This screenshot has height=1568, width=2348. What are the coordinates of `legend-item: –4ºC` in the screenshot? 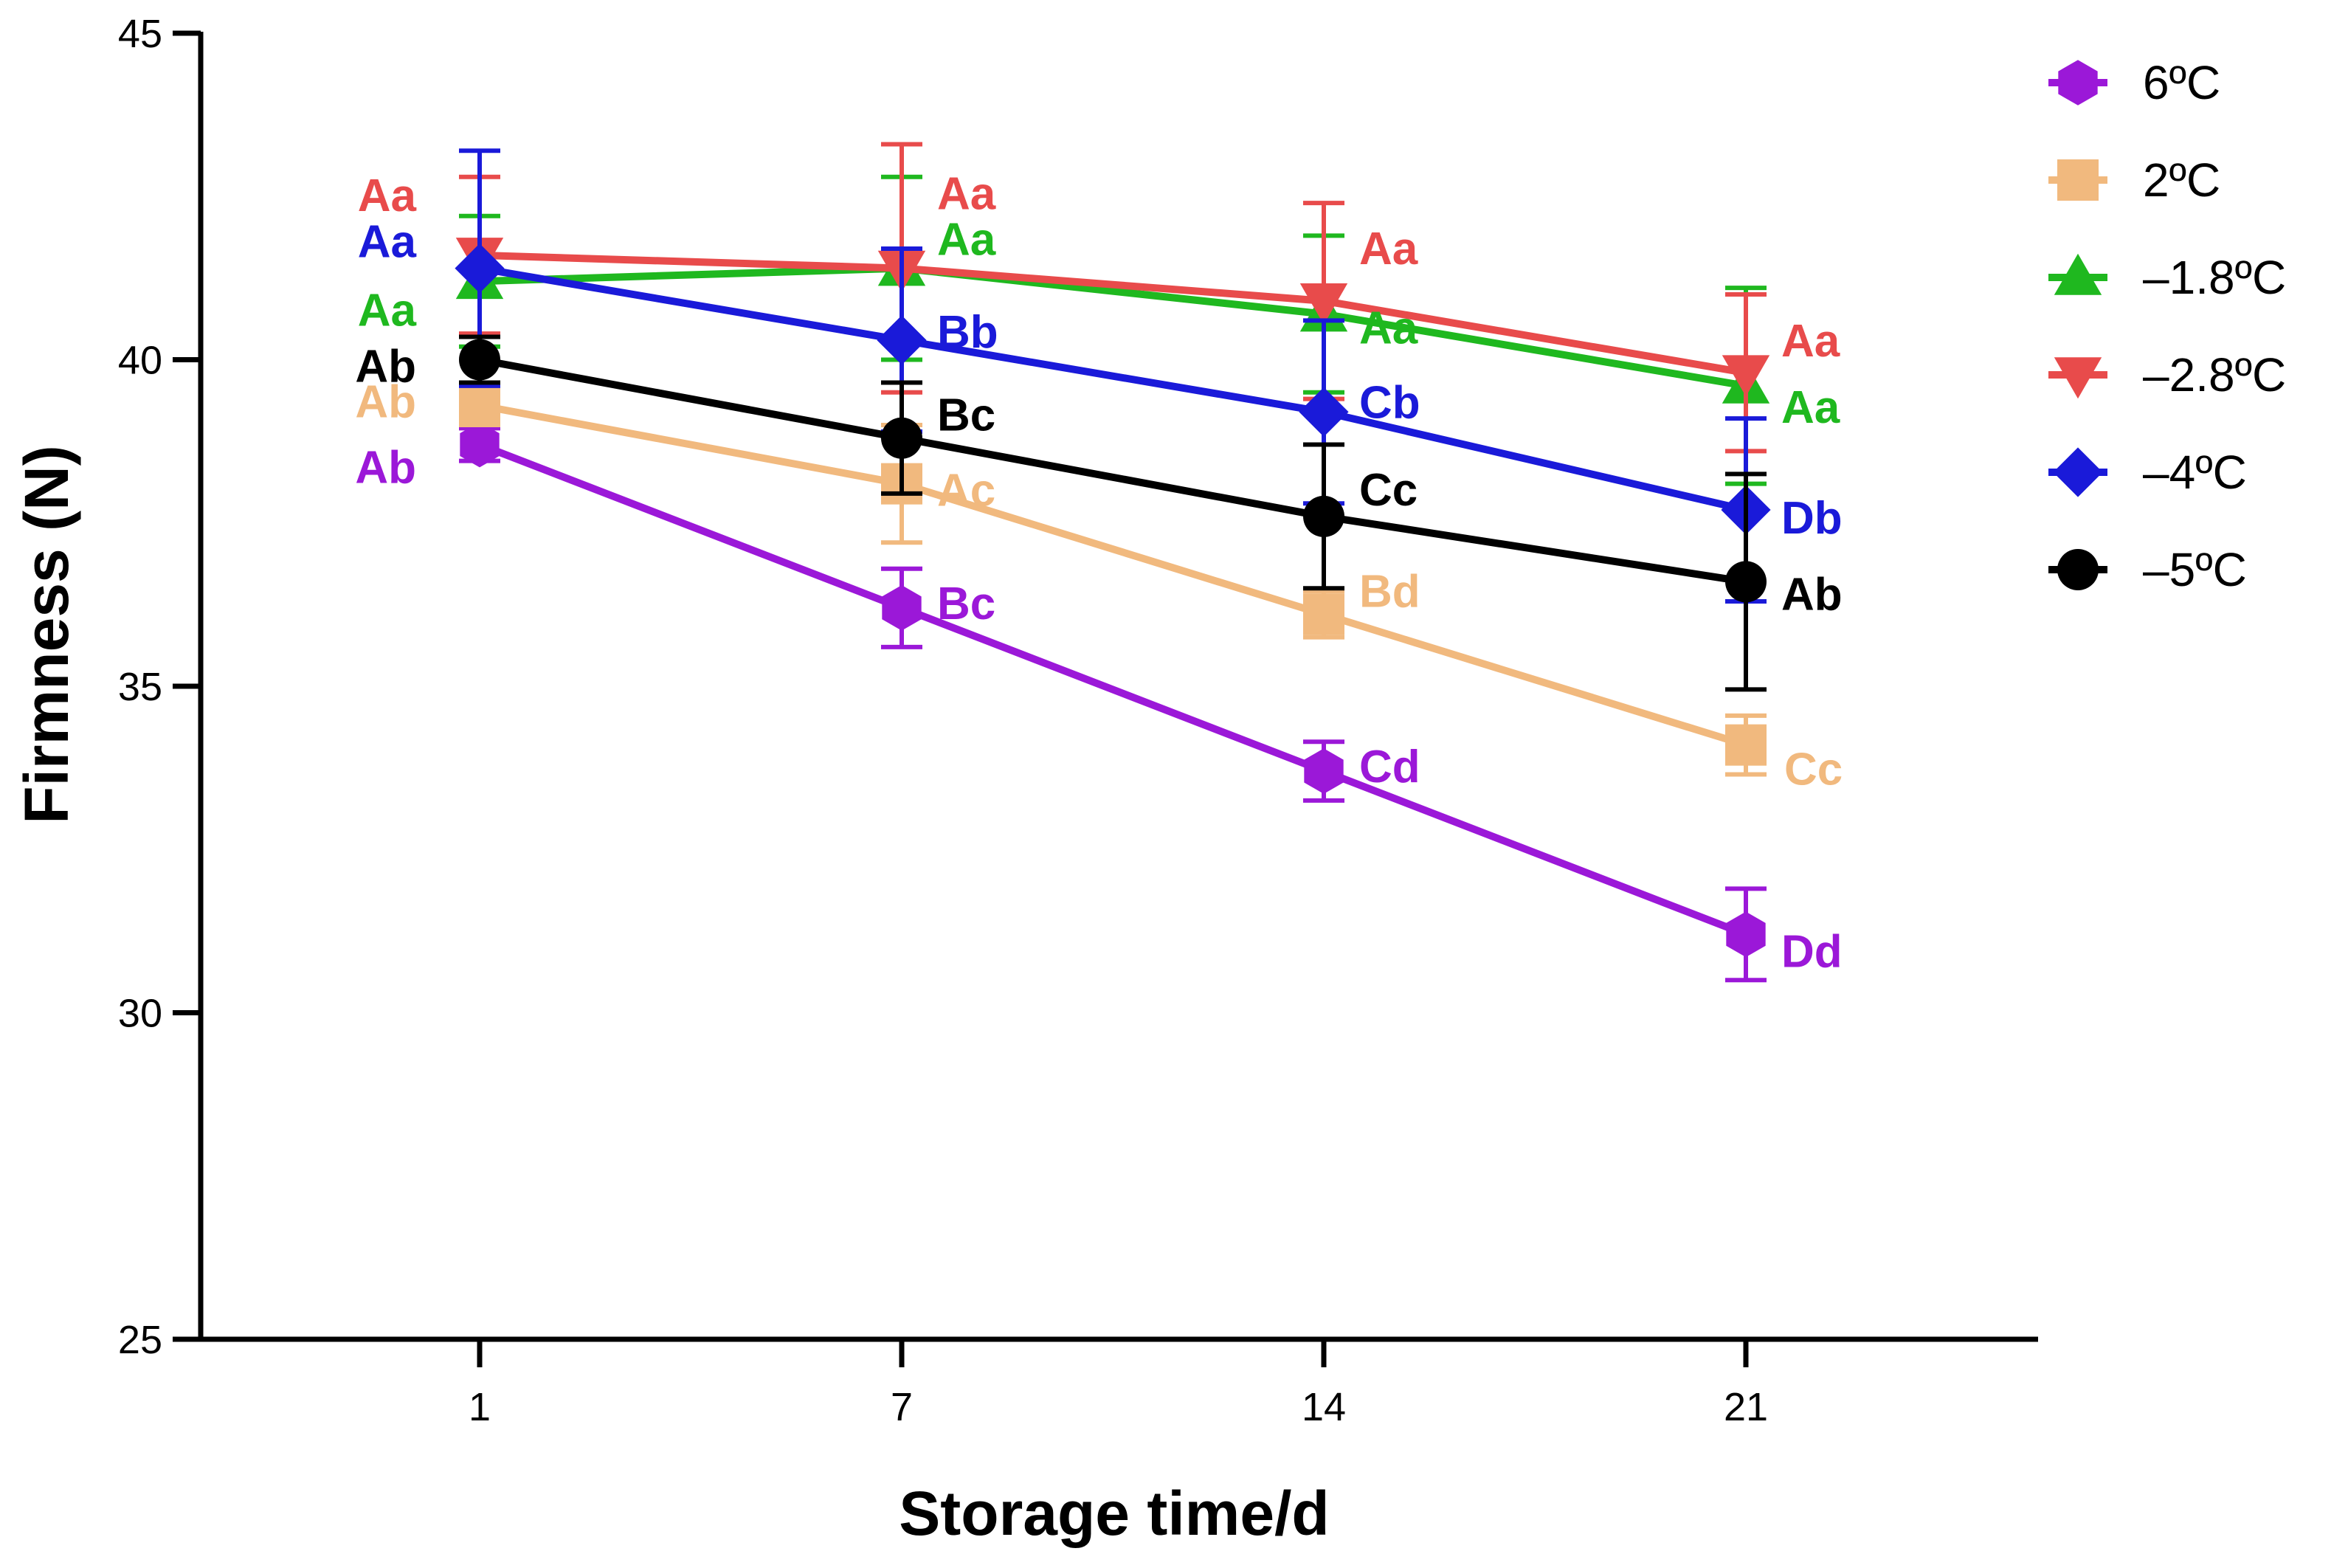 It's located at (2147, 473).